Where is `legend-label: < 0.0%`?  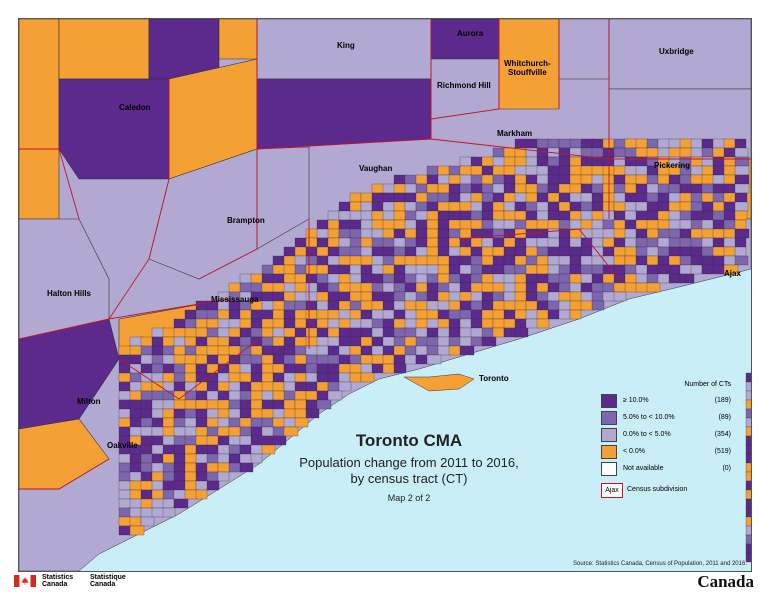
legend-label: < 0.0% is located at coordinates (634, 451).